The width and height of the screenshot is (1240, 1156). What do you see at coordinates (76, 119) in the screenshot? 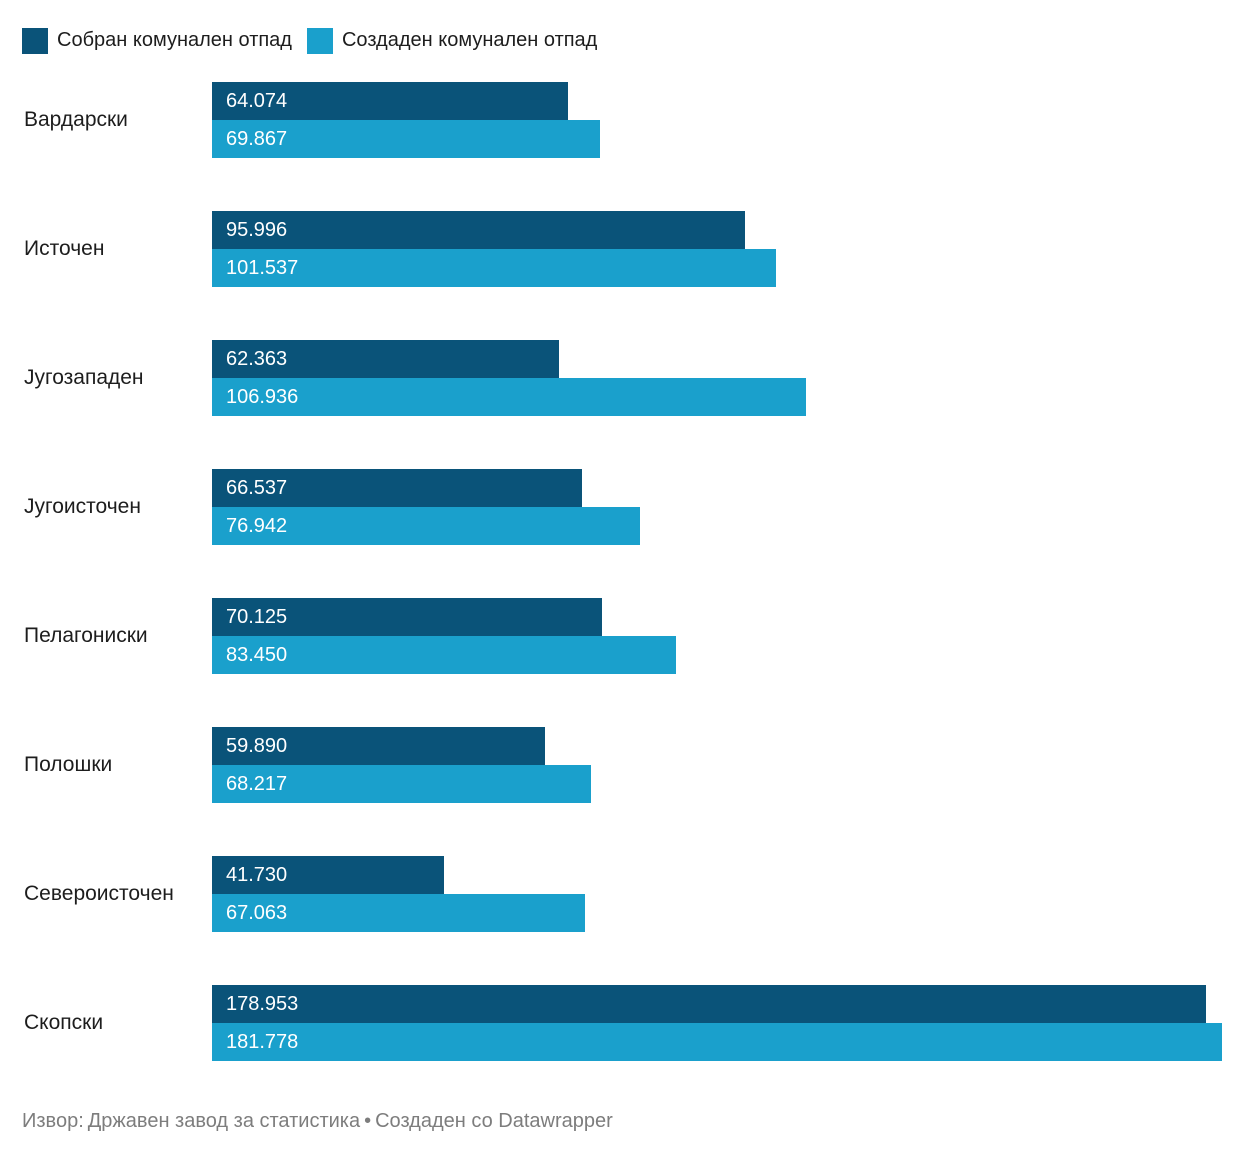
I see `category-label: Вардарски` at bounding box center [76, 119].